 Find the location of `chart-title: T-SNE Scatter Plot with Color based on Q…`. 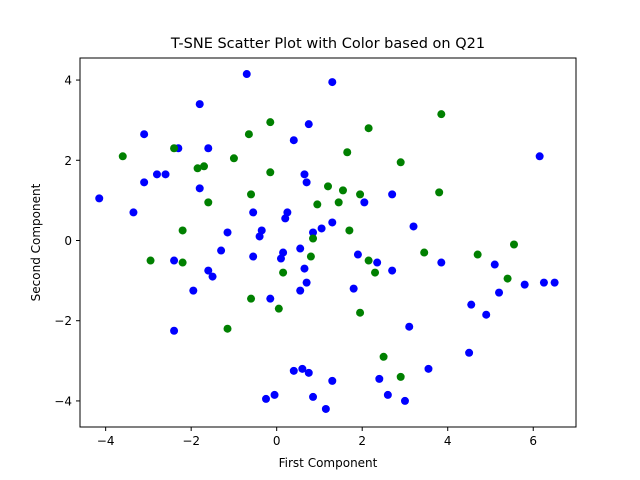

chart-title: T-SNE Scatter Plot with Color based on Q… is located at coordinates (327, 44).